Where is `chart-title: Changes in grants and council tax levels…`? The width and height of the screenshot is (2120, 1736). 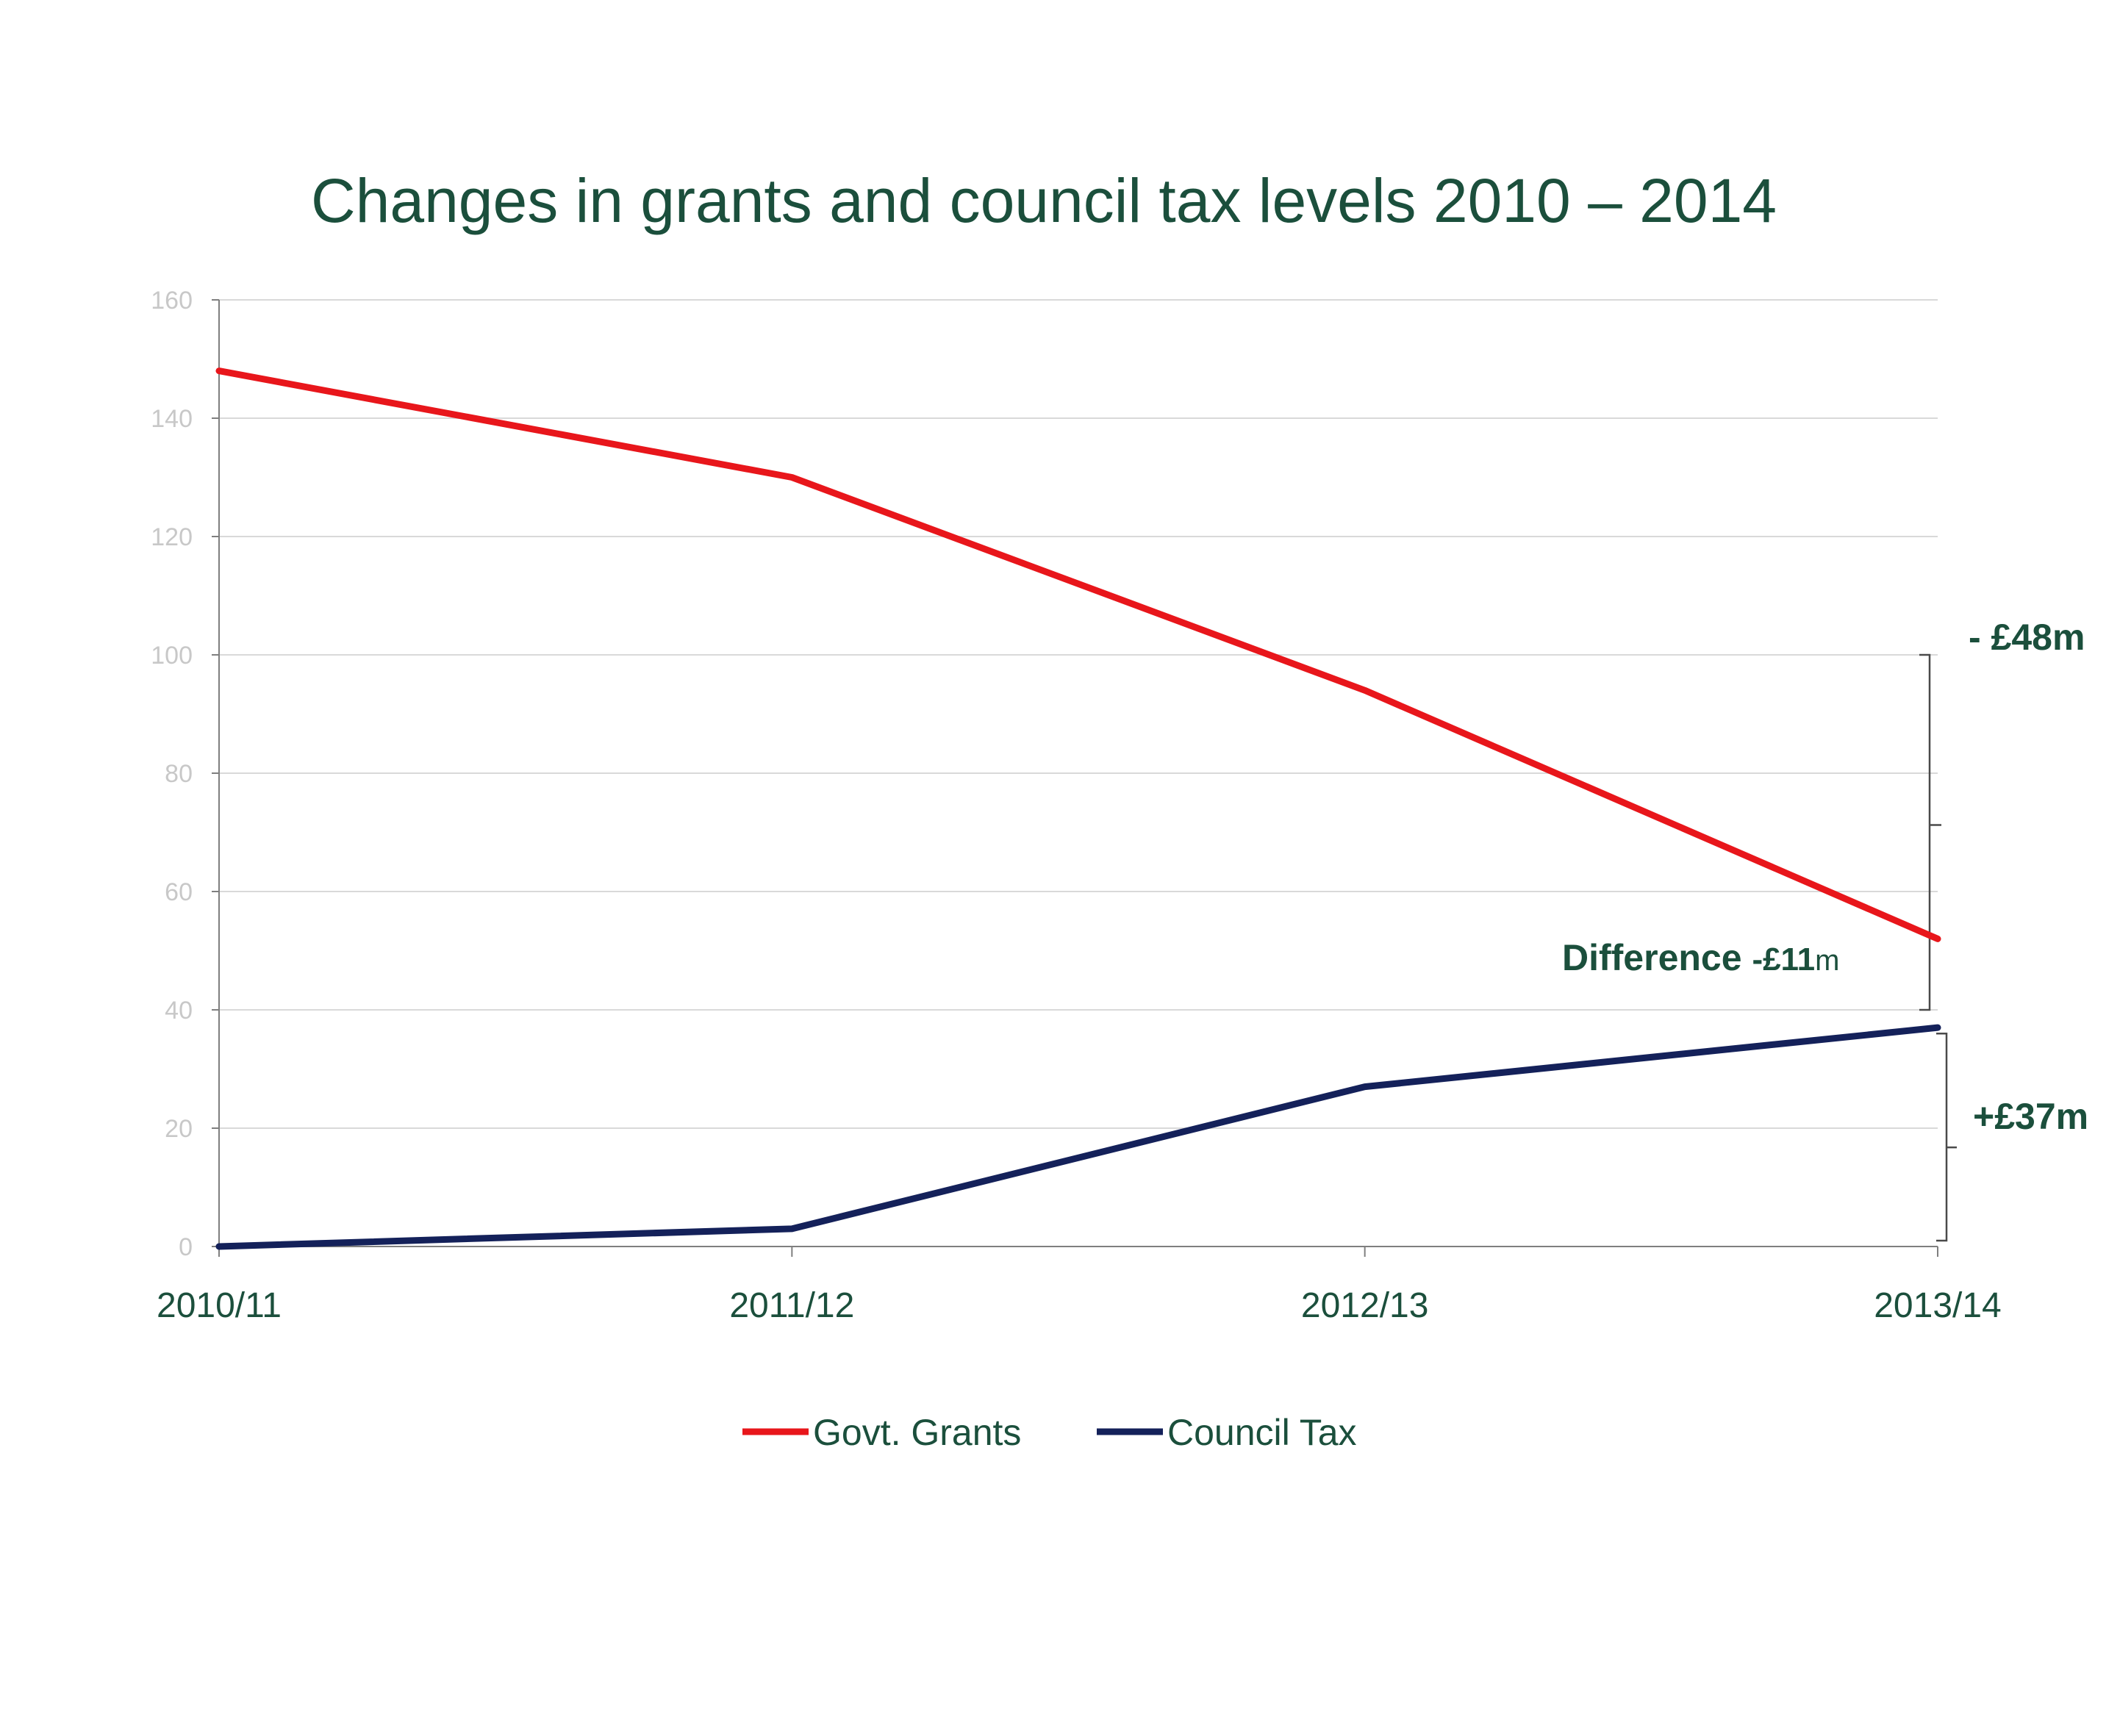
chart-title: Changes in grants and council tax levels… is located at coordinates (1044, 200).